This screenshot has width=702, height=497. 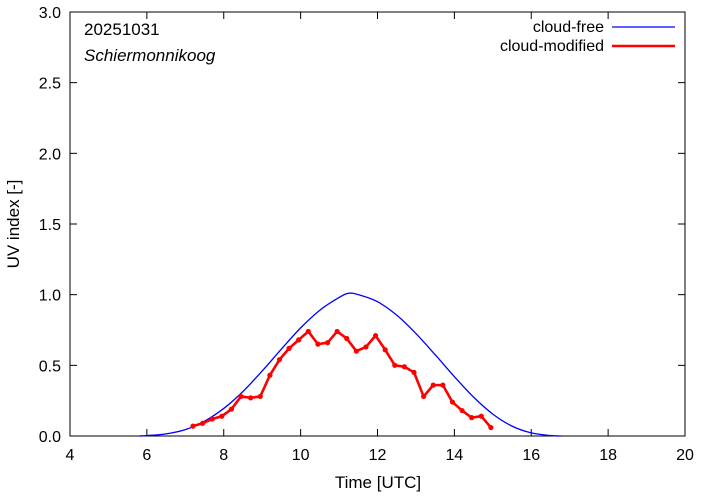 I want to click on x-tick-label: 6, so click(x=146, y=455).